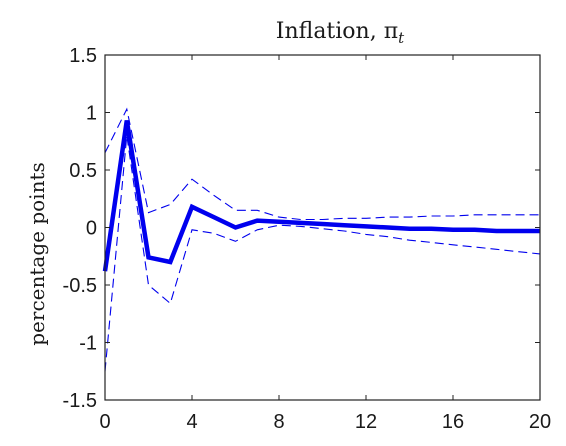 The image size is (566, 446). I want to click on x-tick-label: 4, so click(191, 422).